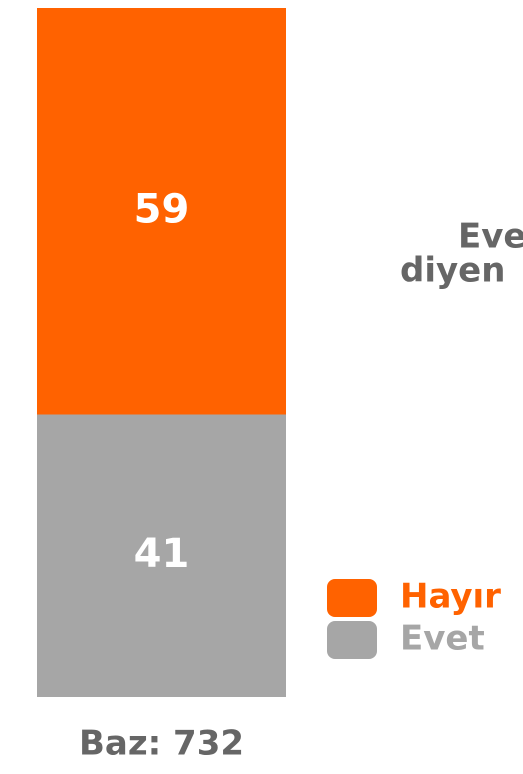 This screenshot has height=774, width=523. I want to click on data-label: 41, so click(162, 554).